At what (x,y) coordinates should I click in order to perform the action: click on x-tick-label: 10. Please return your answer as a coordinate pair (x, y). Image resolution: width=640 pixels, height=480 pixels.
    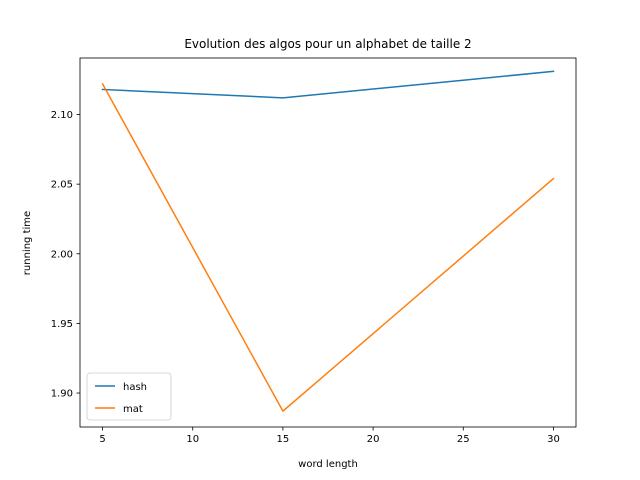
    Looking at the image, I should click on (192, 439).